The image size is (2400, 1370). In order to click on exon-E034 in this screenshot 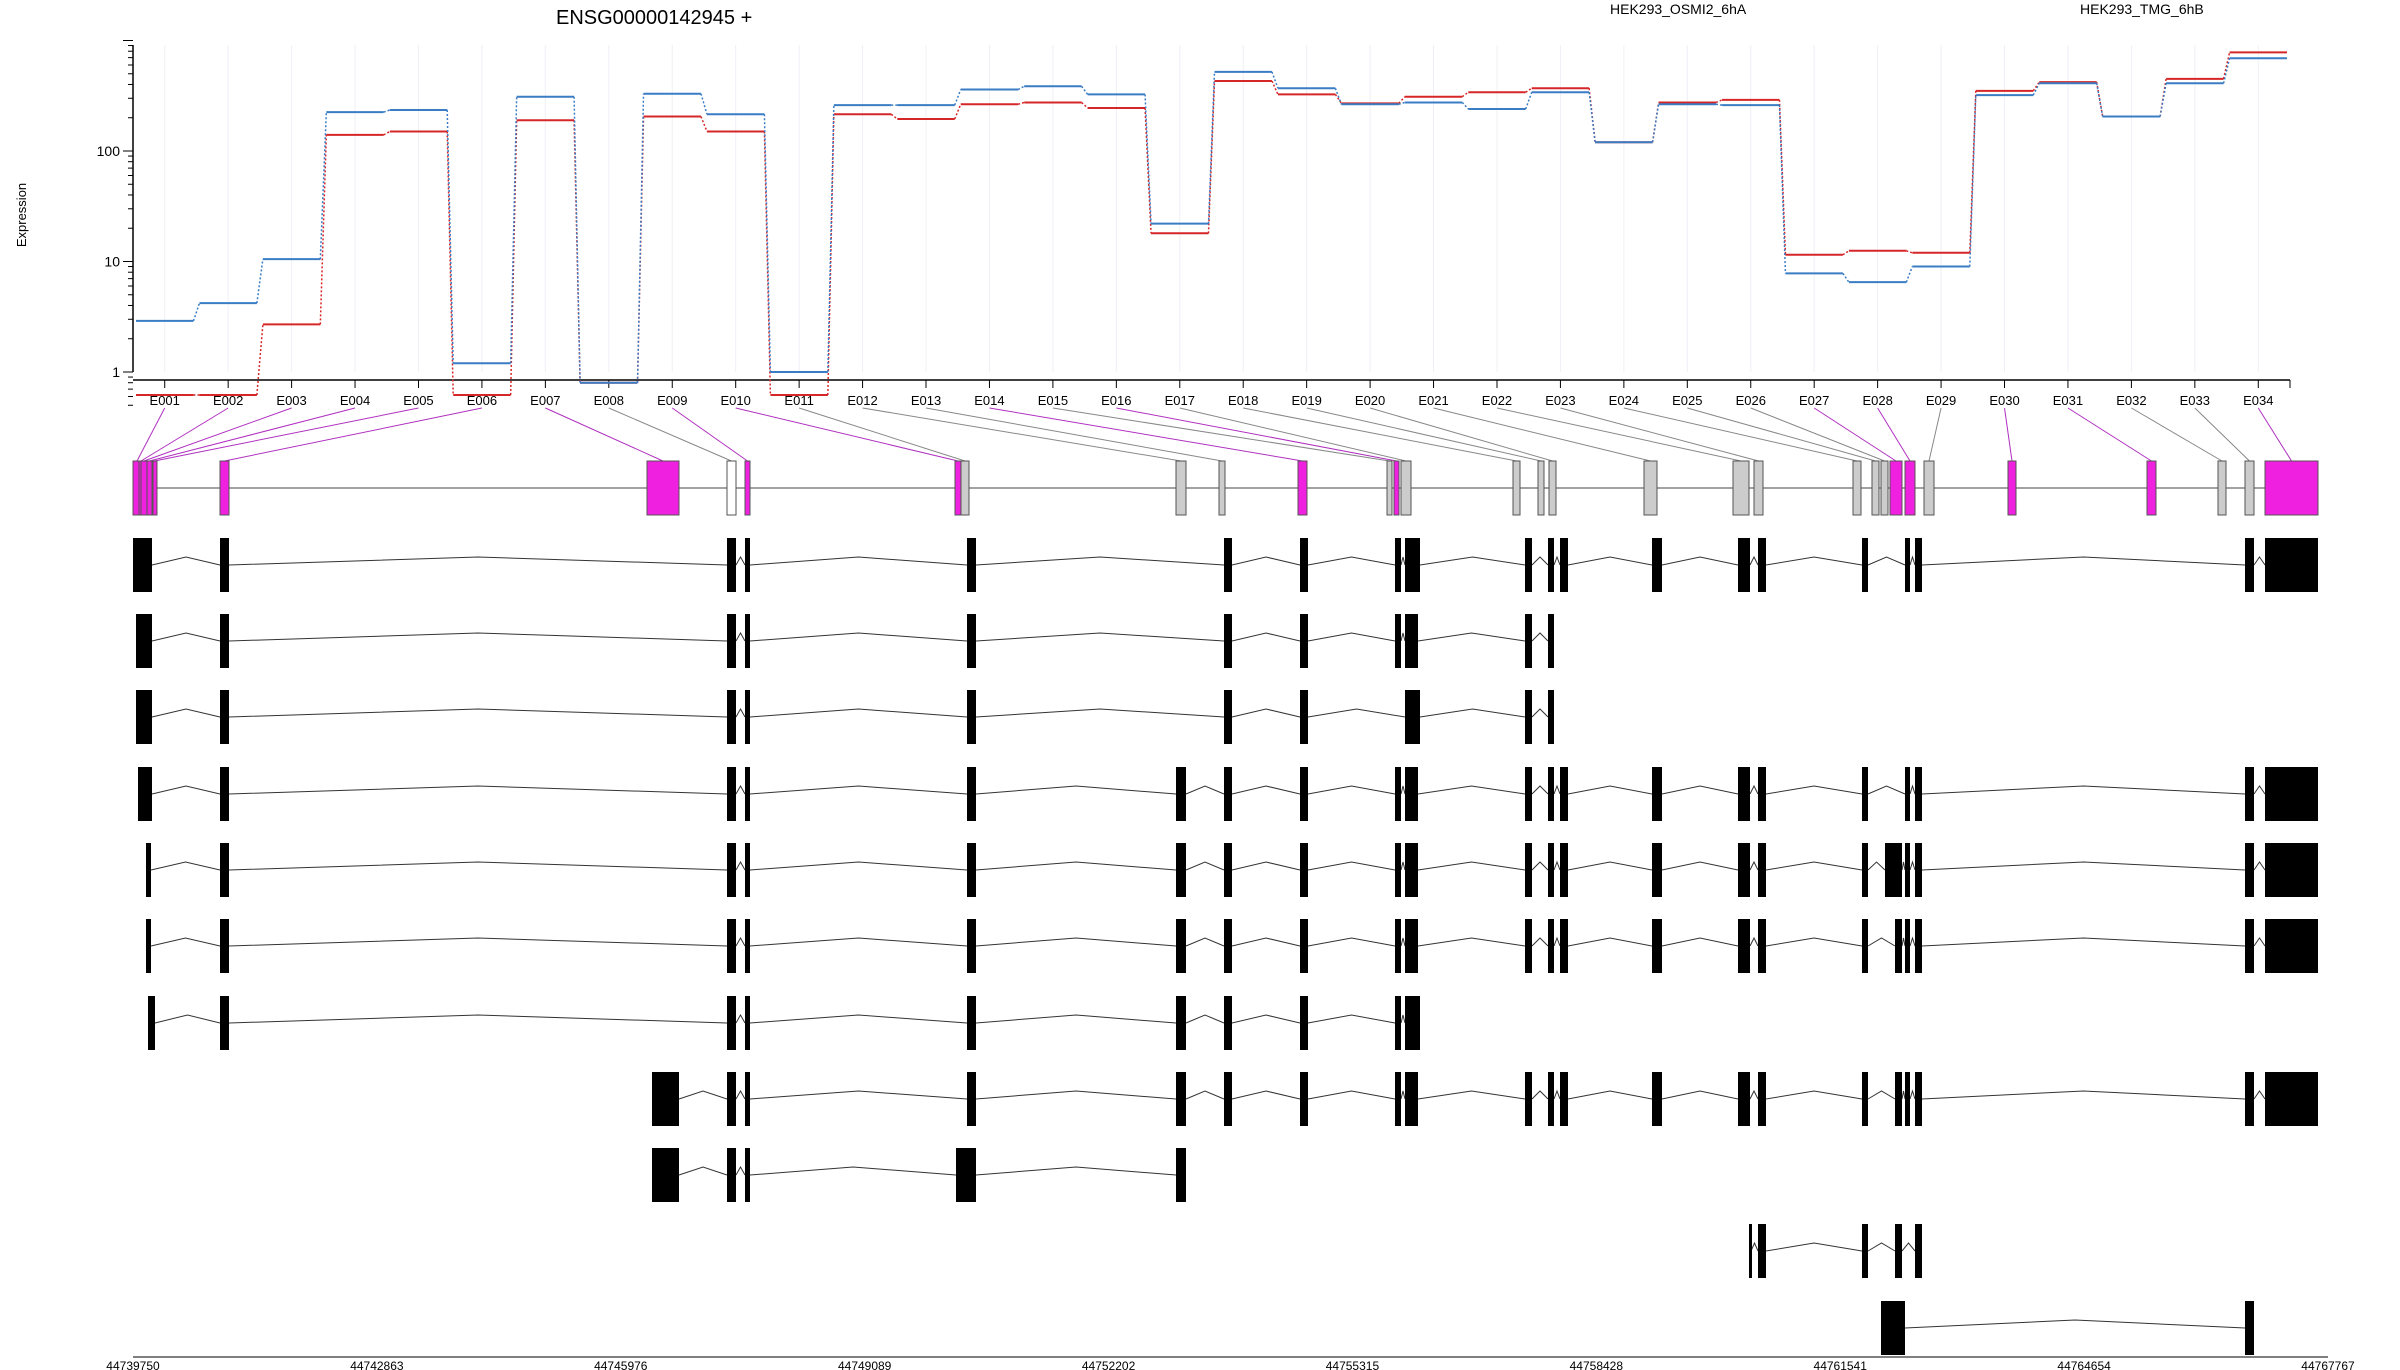, I will do `click(2291, 488)`.